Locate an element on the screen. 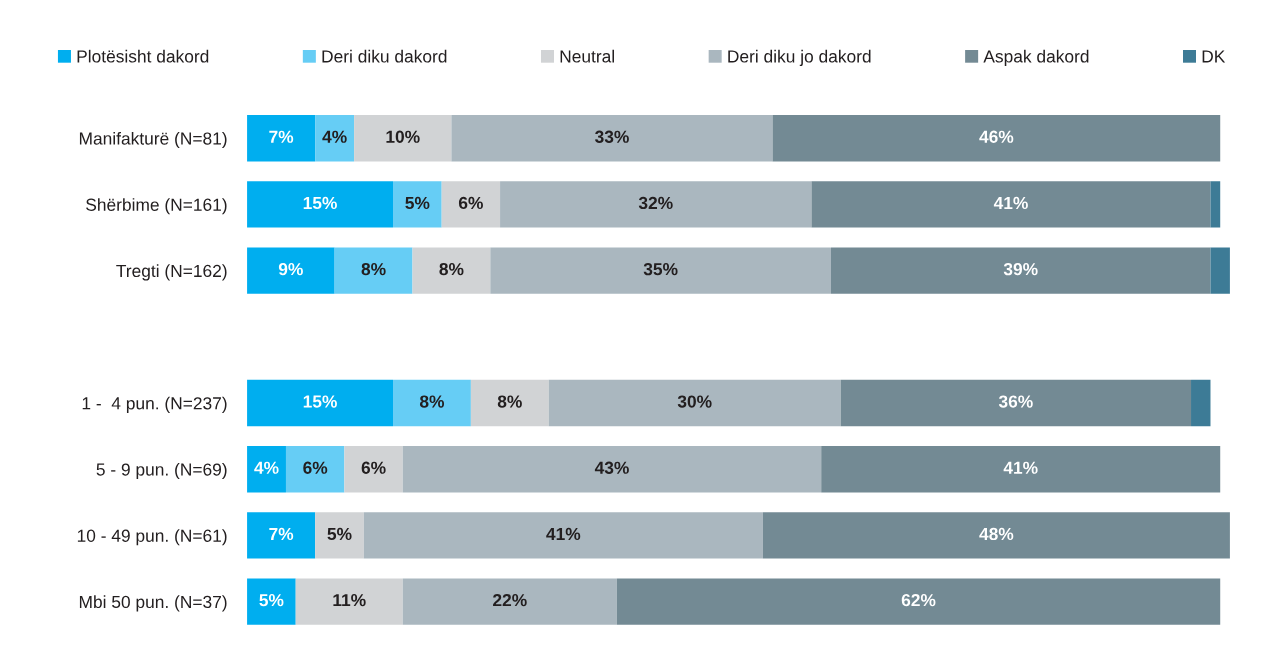 The image size is (1282, 653). data-label: 22% is located at coordinates (510, 600).